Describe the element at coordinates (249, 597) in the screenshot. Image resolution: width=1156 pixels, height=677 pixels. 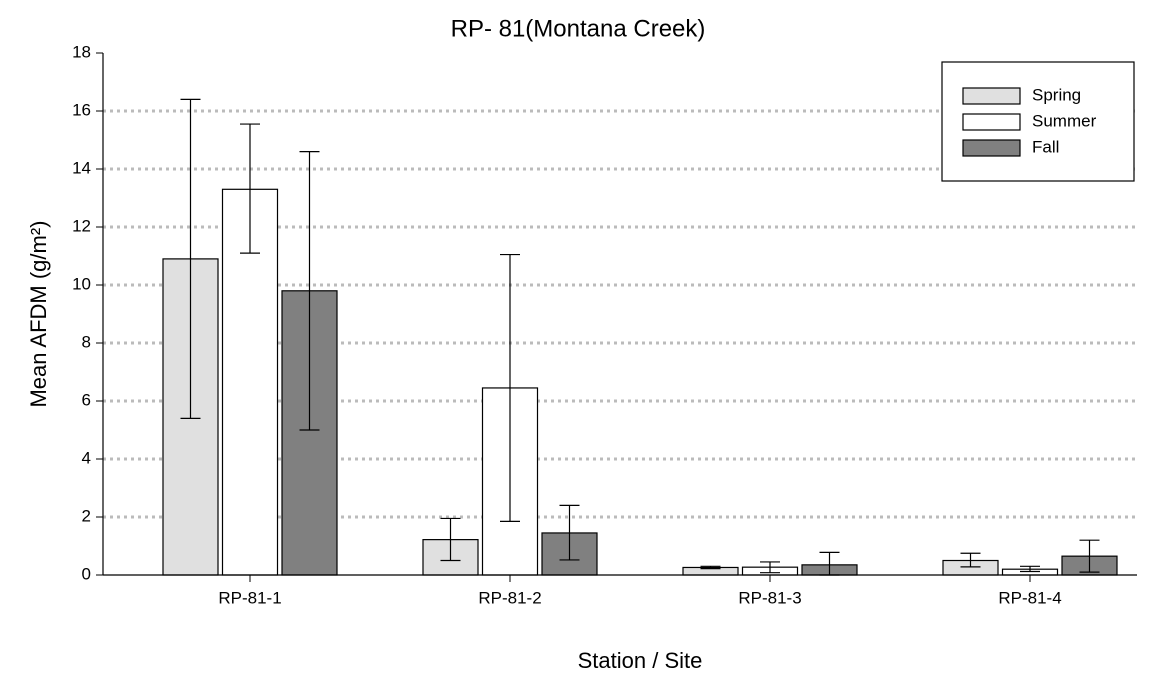
I see `x-tick-label: RP-81-1` at that location.